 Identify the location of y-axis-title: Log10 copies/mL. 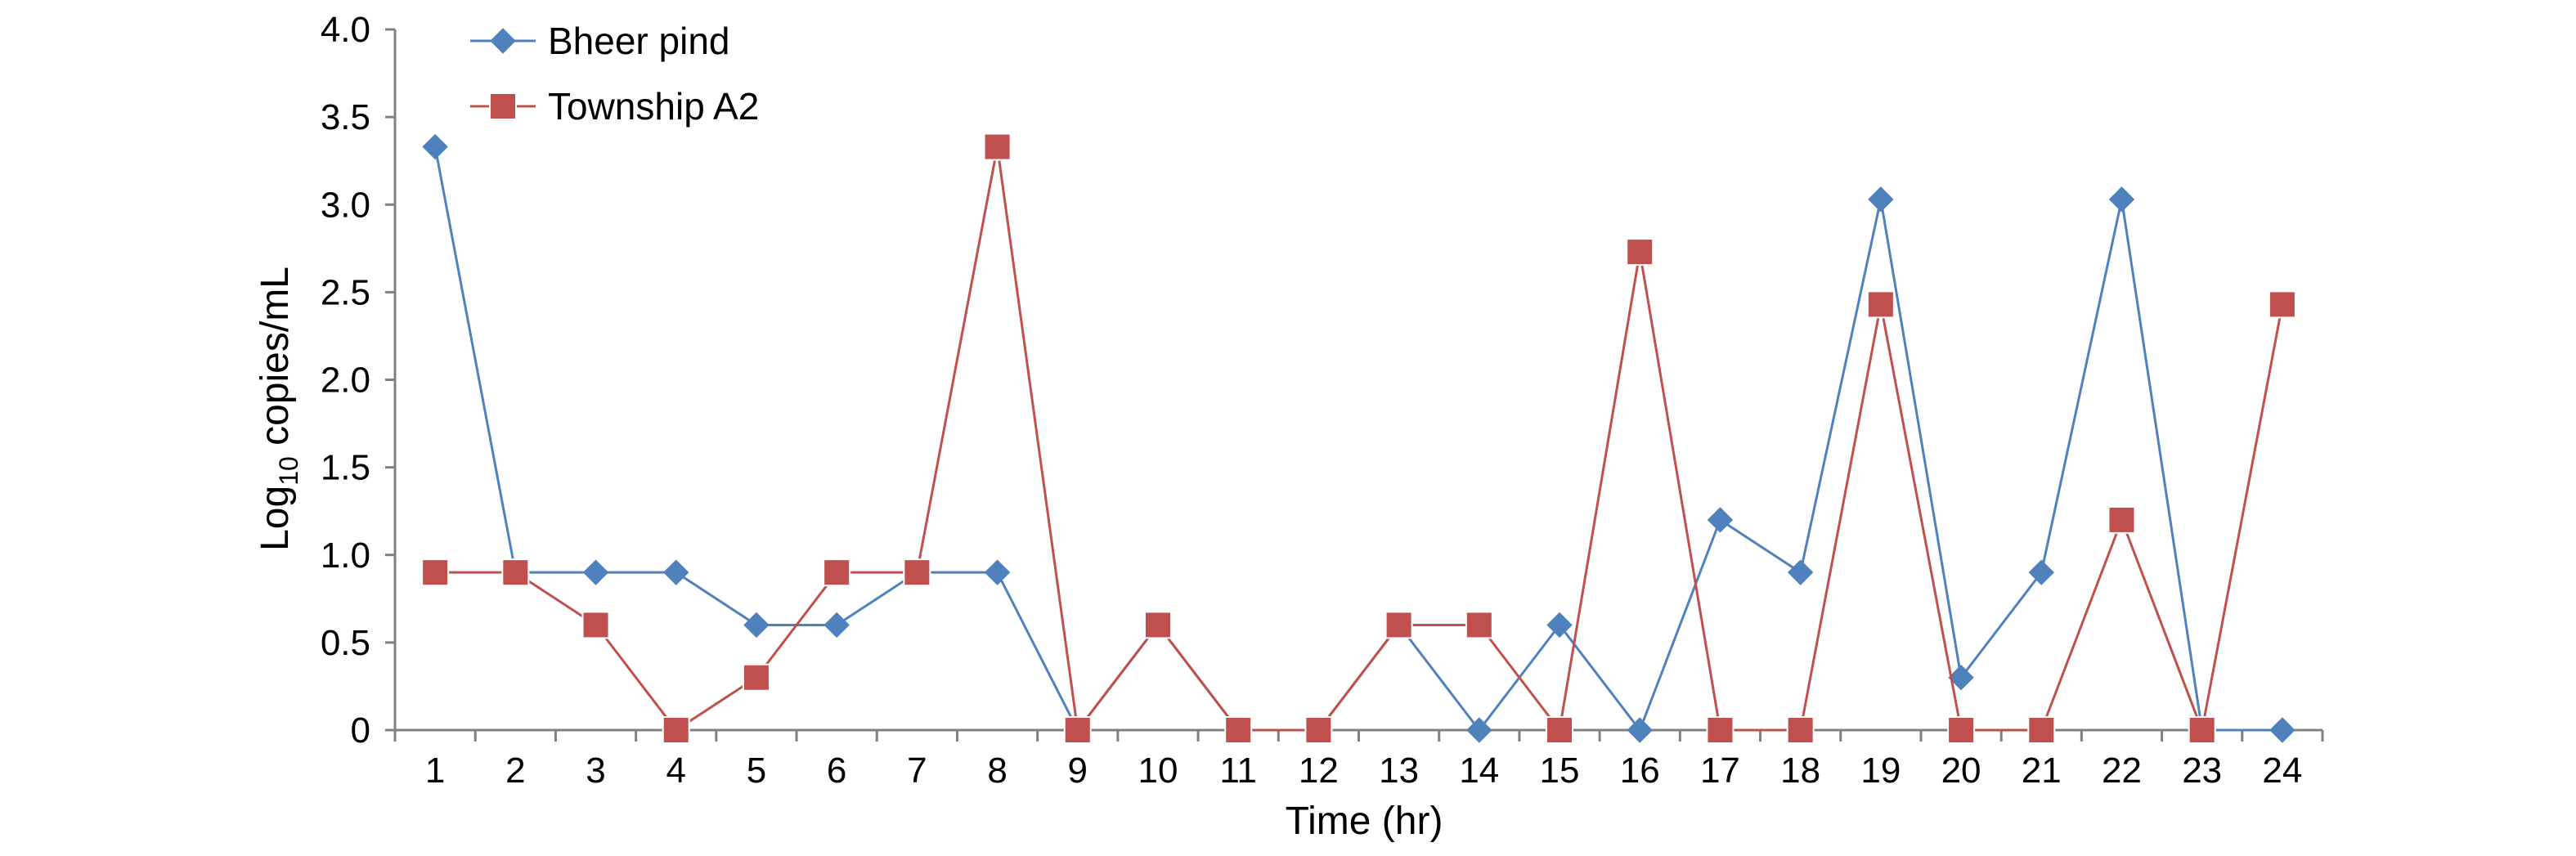
(278, 409).